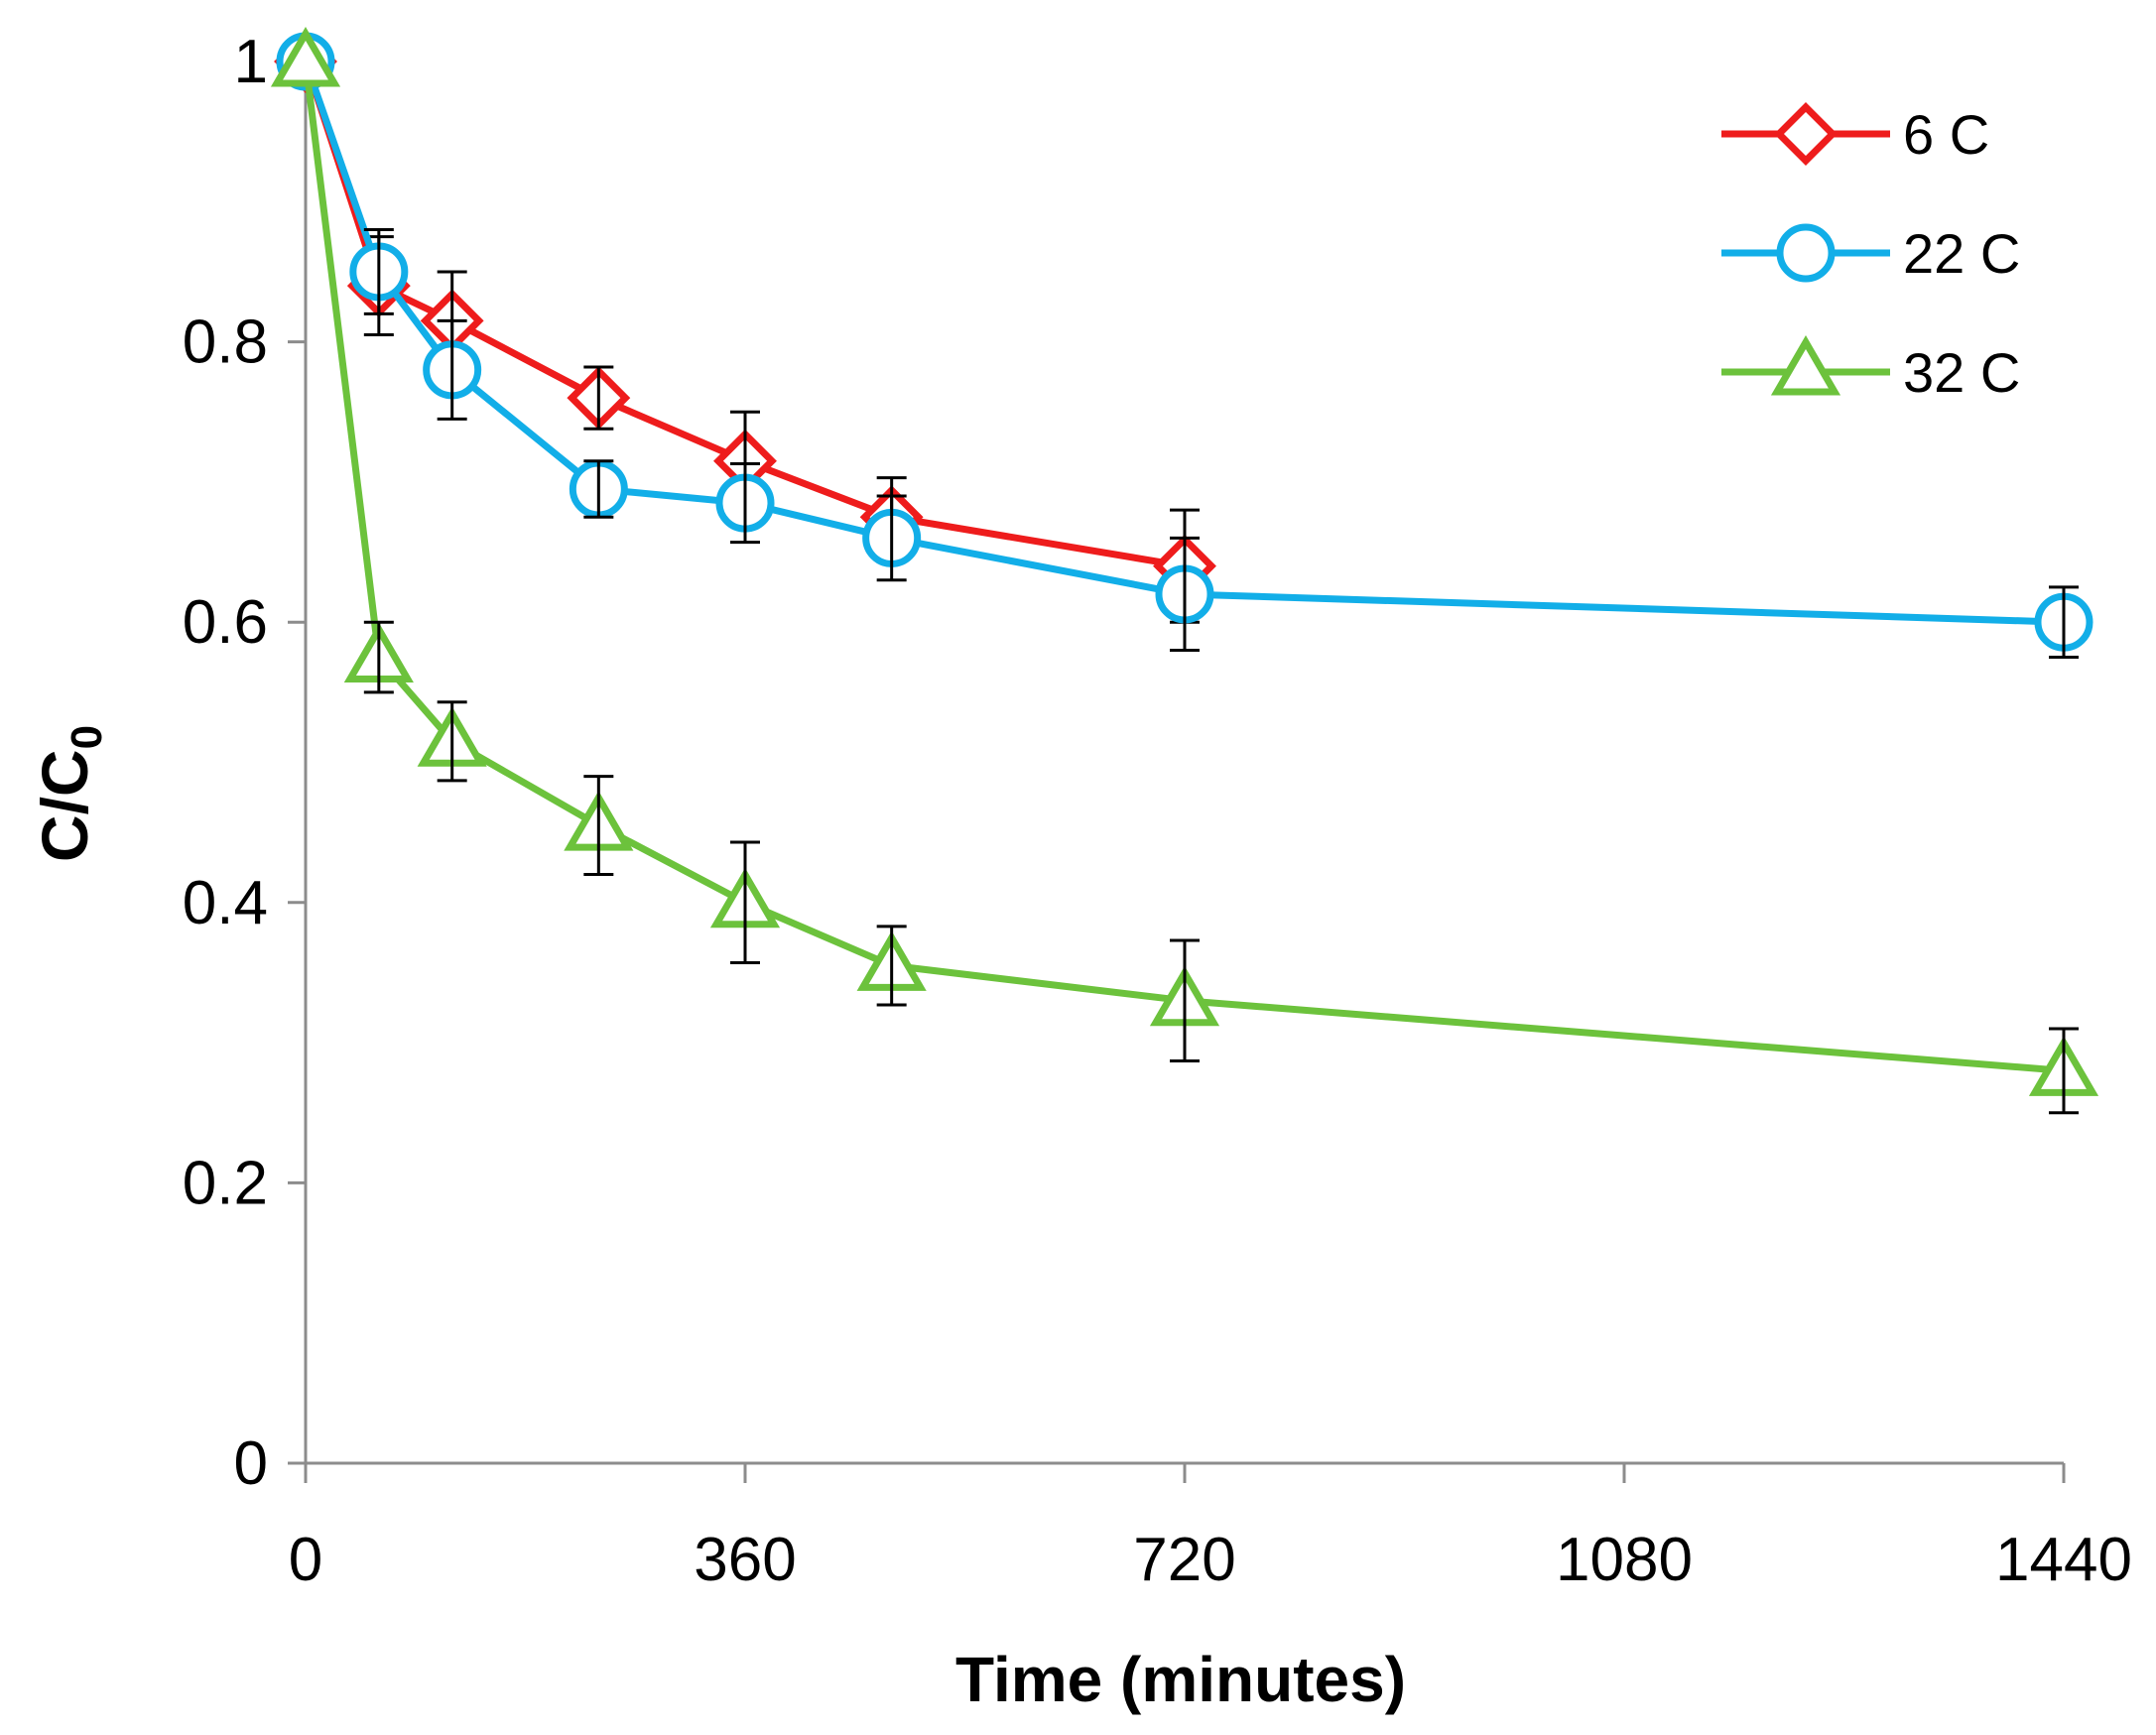 The height and width of the screenshot is (1735, 2156). I want to click on y-tick-label: 1, so click(251, 62).